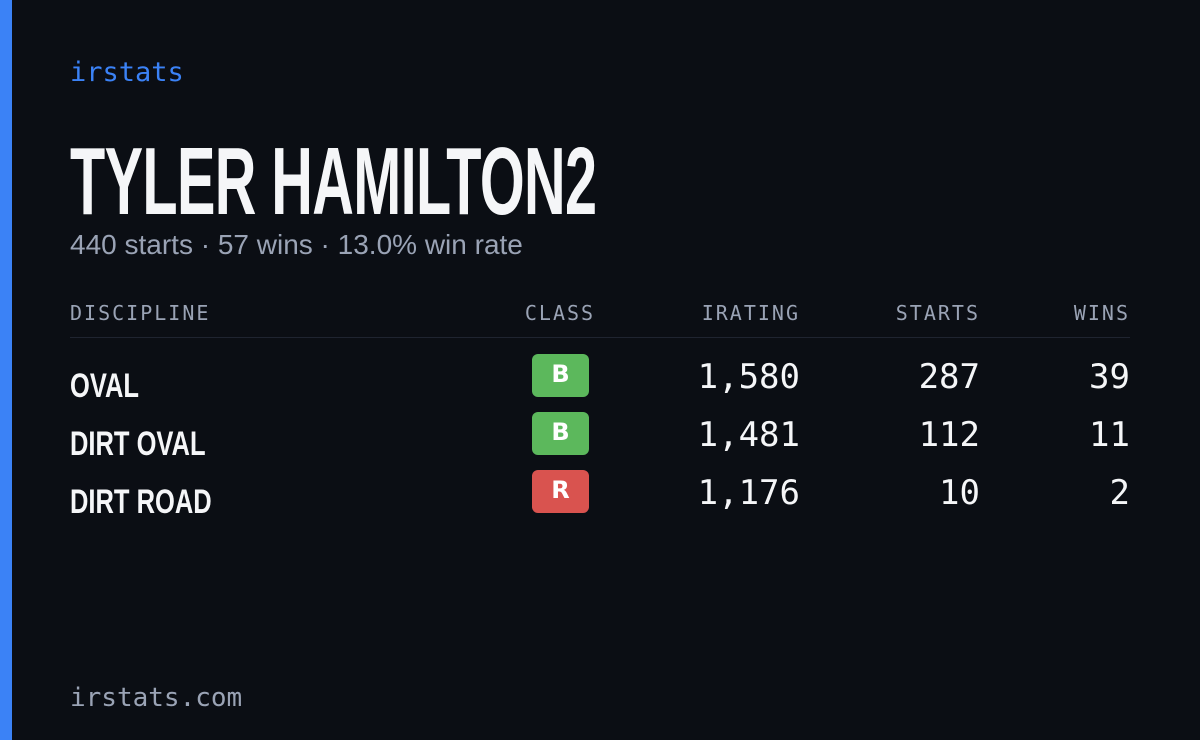 This screenshot has height=740, width=1200. I want to click on footer: irstats.com, so click(156, 698).